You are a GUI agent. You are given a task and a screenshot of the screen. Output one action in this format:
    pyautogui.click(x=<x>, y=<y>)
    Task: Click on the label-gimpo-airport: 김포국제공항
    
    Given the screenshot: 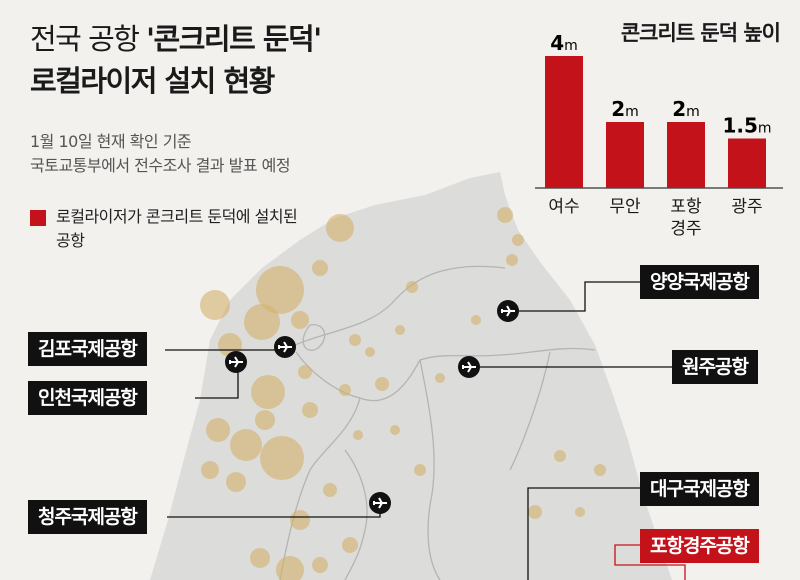 What is the action you would take?
    pyautogui.click(x=87, y=349)
    